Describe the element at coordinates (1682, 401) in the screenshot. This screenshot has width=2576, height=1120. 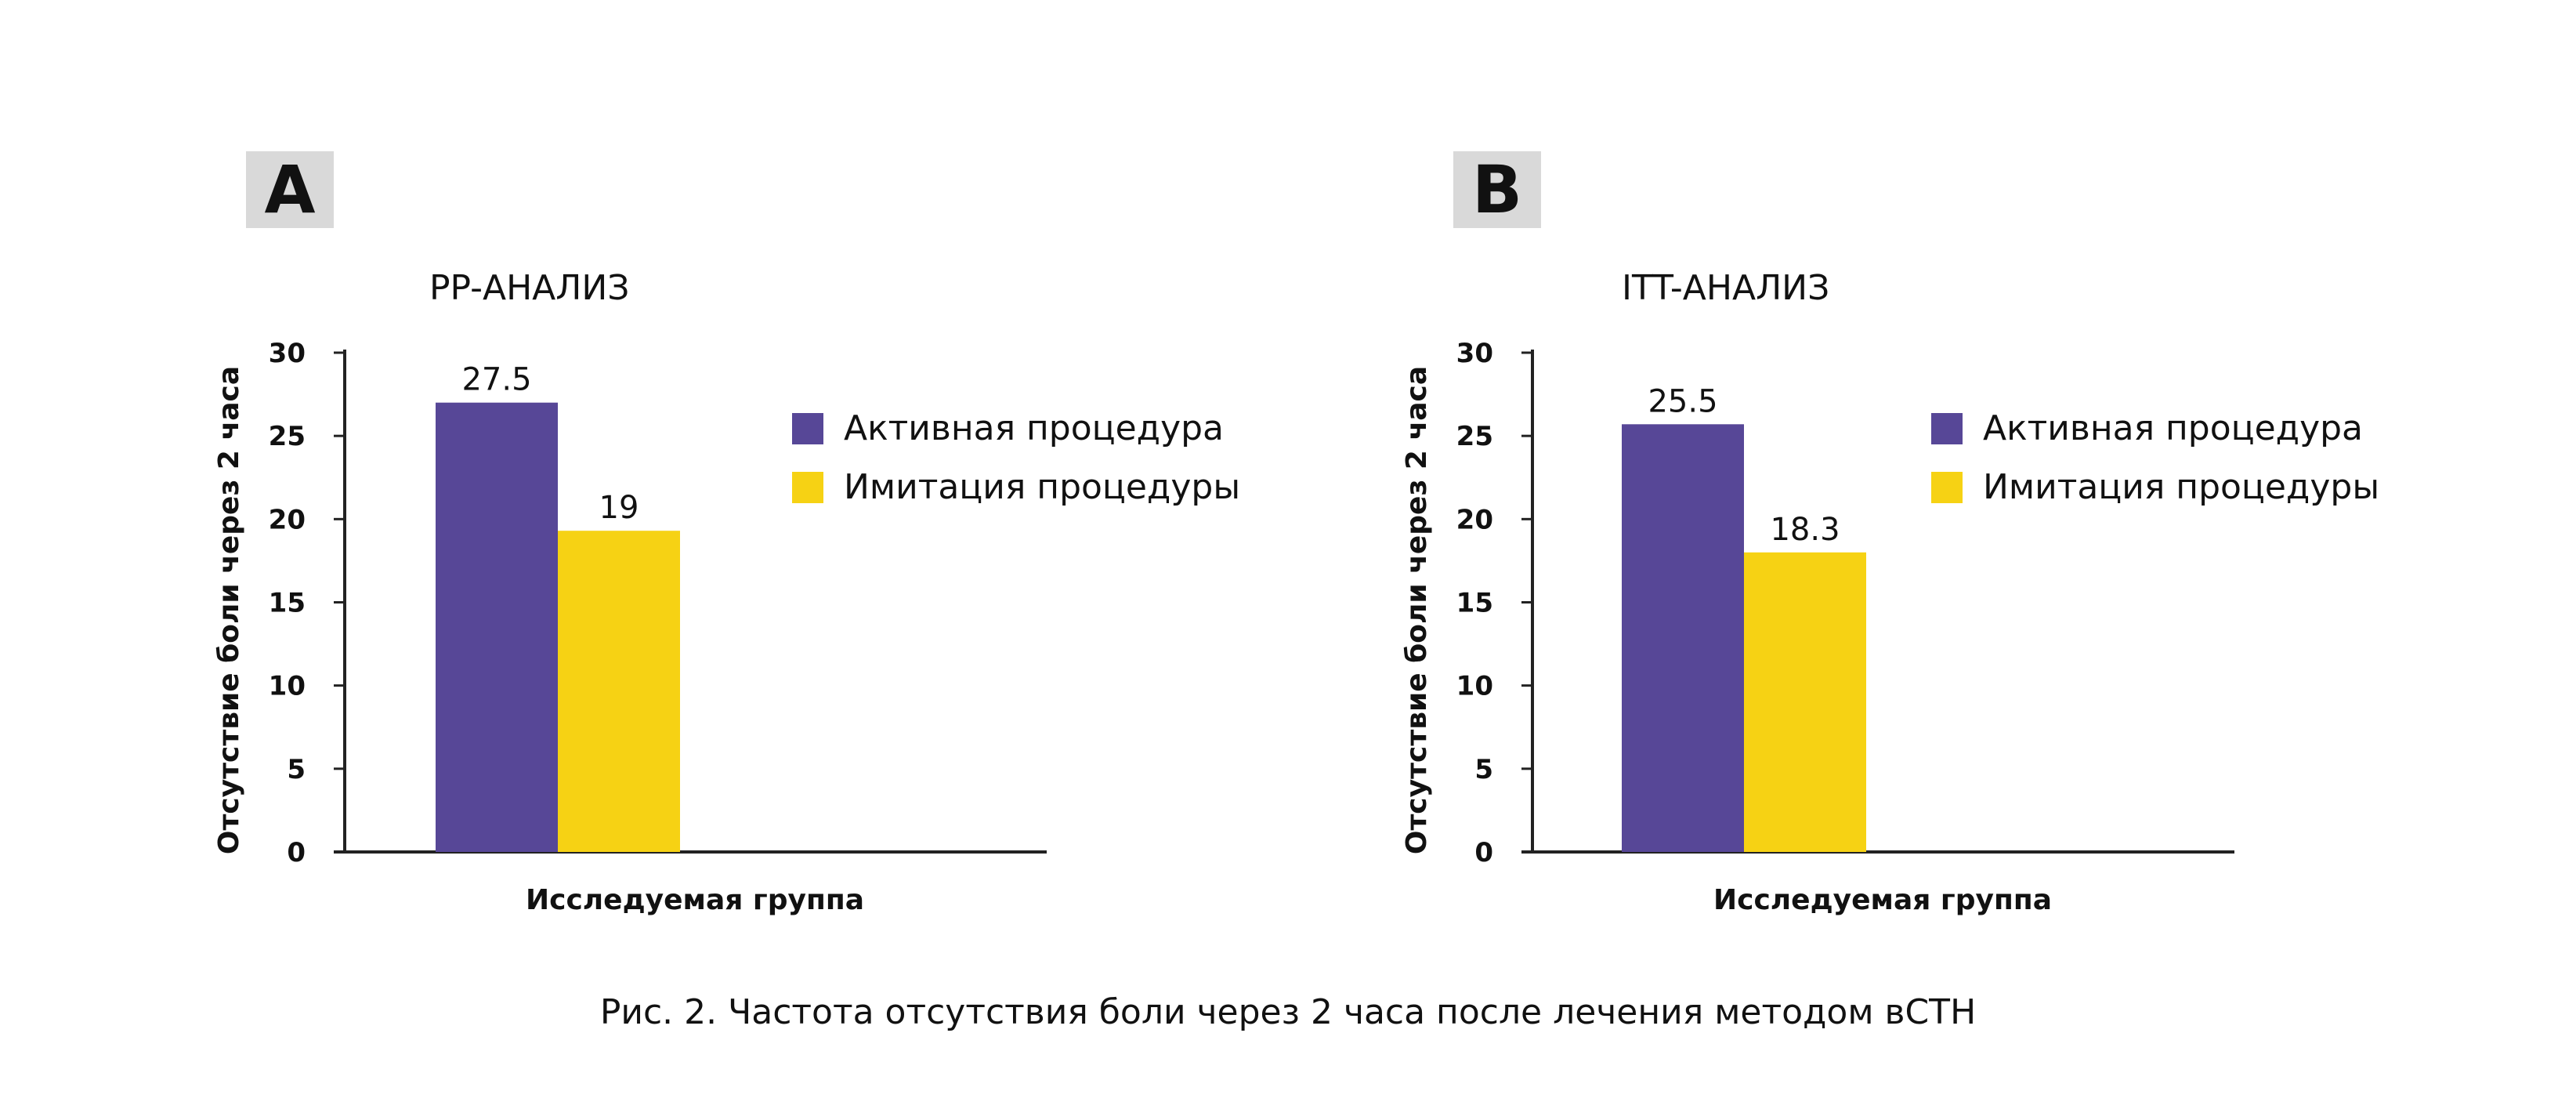
I see `bar-data-label: 25.5` at that location.